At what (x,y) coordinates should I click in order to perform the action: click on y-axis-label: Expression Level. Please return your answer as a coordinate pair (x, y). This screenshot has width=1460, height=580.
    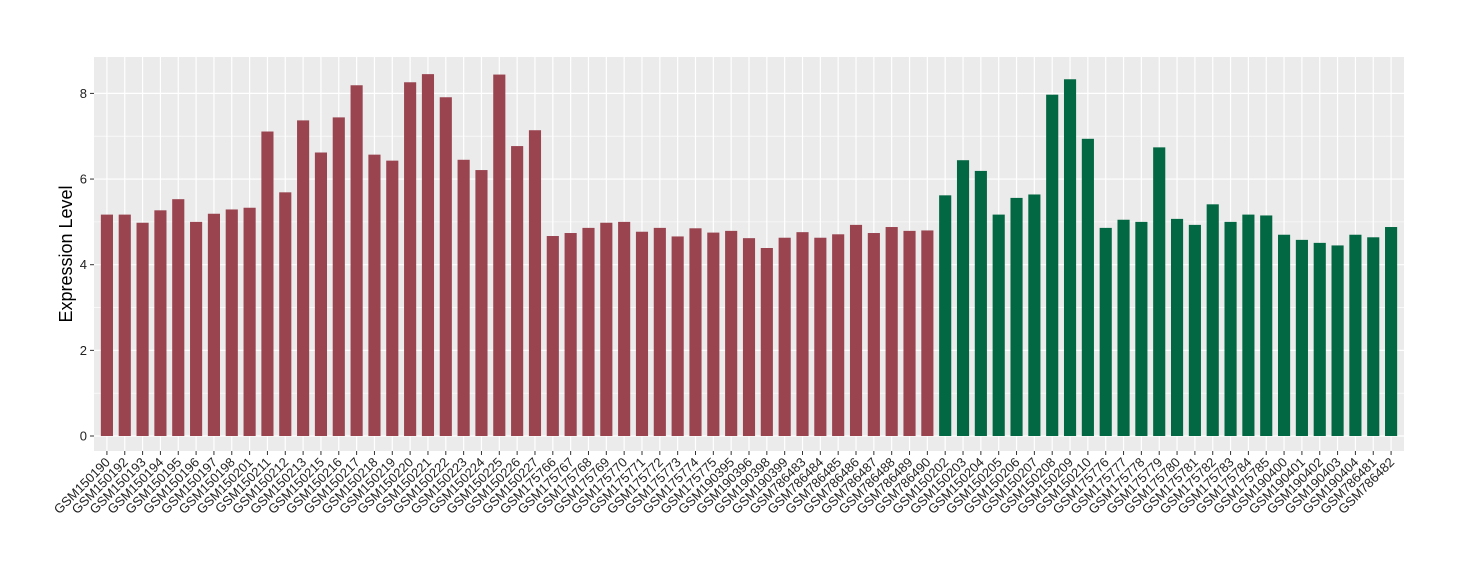
    Looking at the image, I should click on (66, 253).